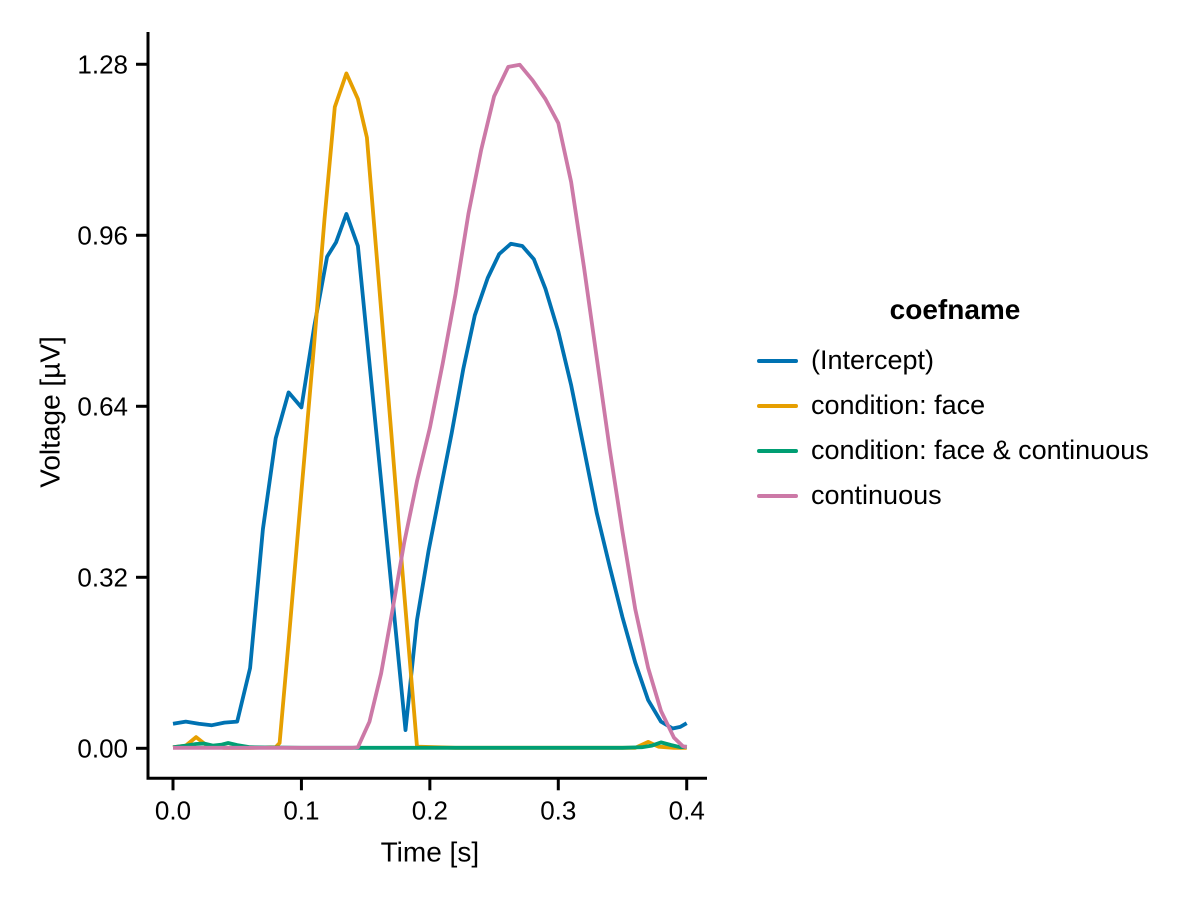 This screenshot has height=900, width=1200. What do you see at coordinates (955, 309) in the screenshot?
I see `legend-title: coefname` at bounding box center [955, 309].